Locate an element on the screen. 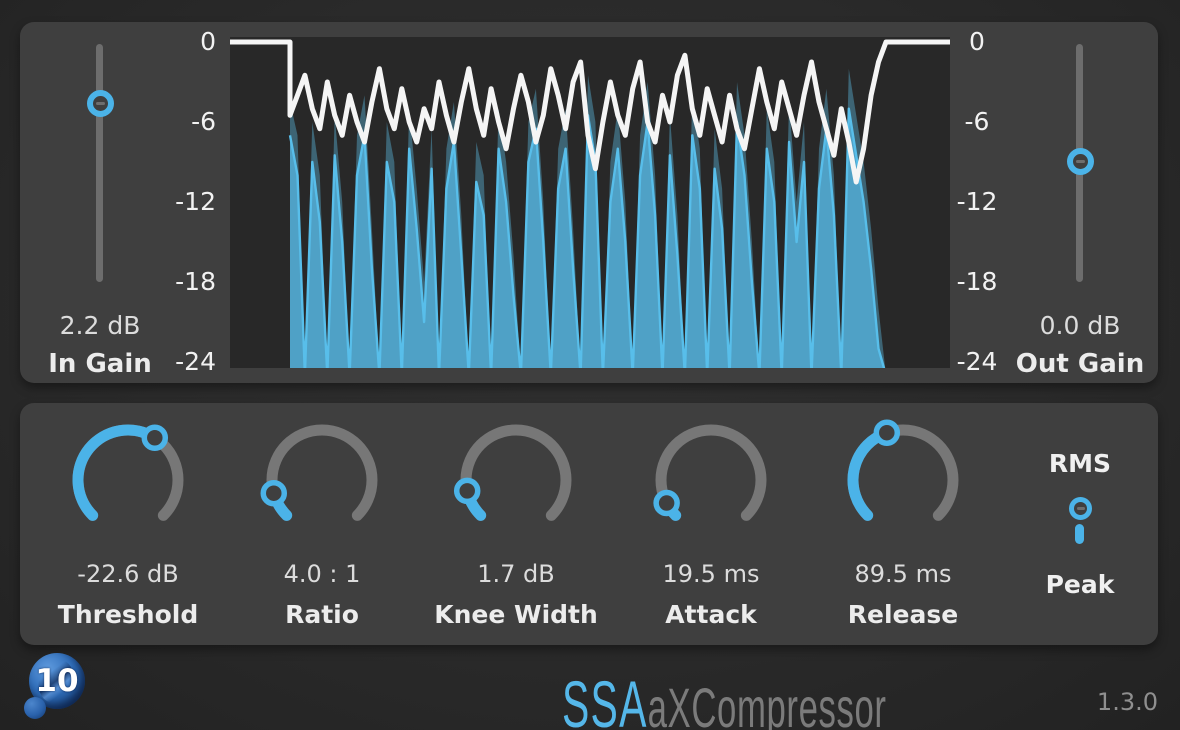  threshold-knob is located at coordinates (128, 474).